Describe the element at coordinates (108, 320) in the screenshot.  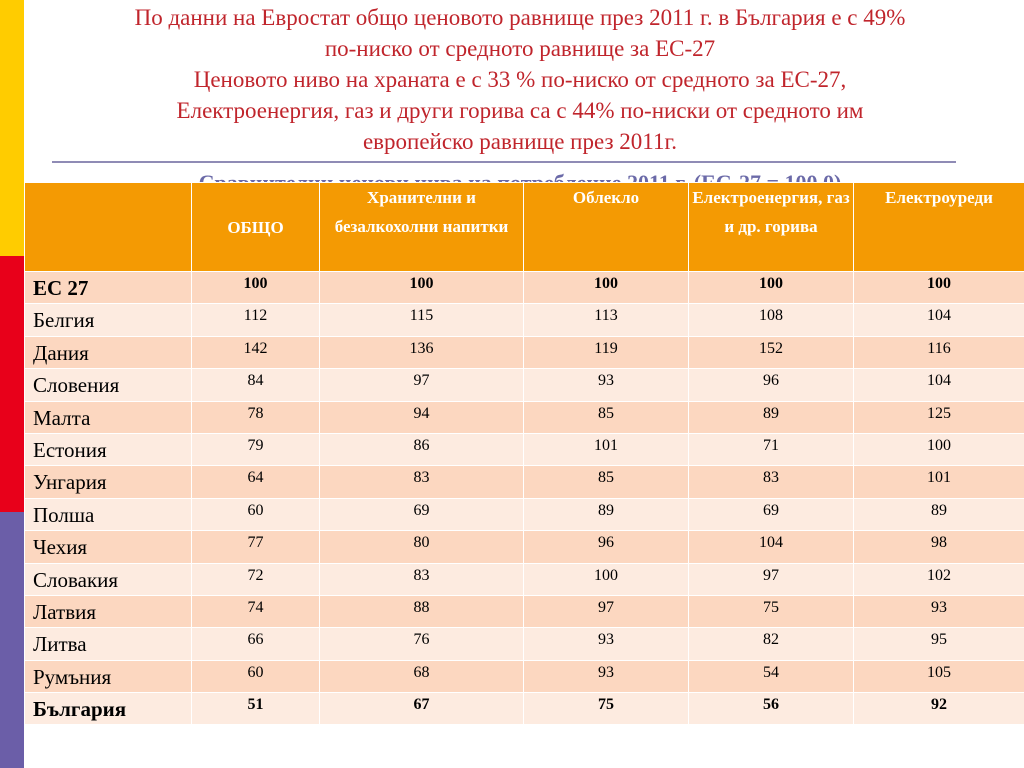
I see `country-cell: Белгия` at that location.